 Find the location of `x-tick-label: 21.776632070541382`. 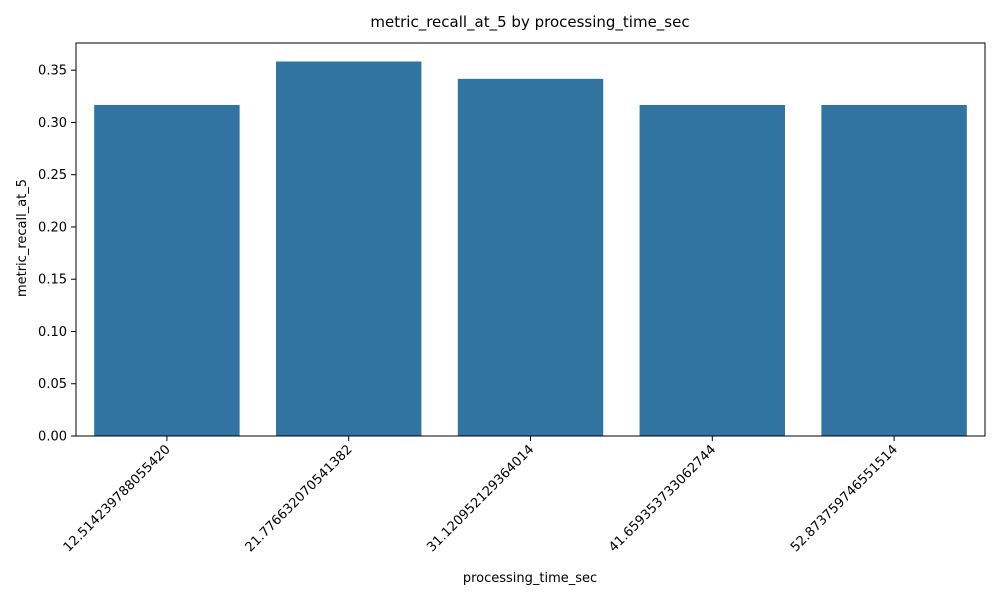

x-tick-label: 21.776632070541382 is located at coordinates (299, 498).